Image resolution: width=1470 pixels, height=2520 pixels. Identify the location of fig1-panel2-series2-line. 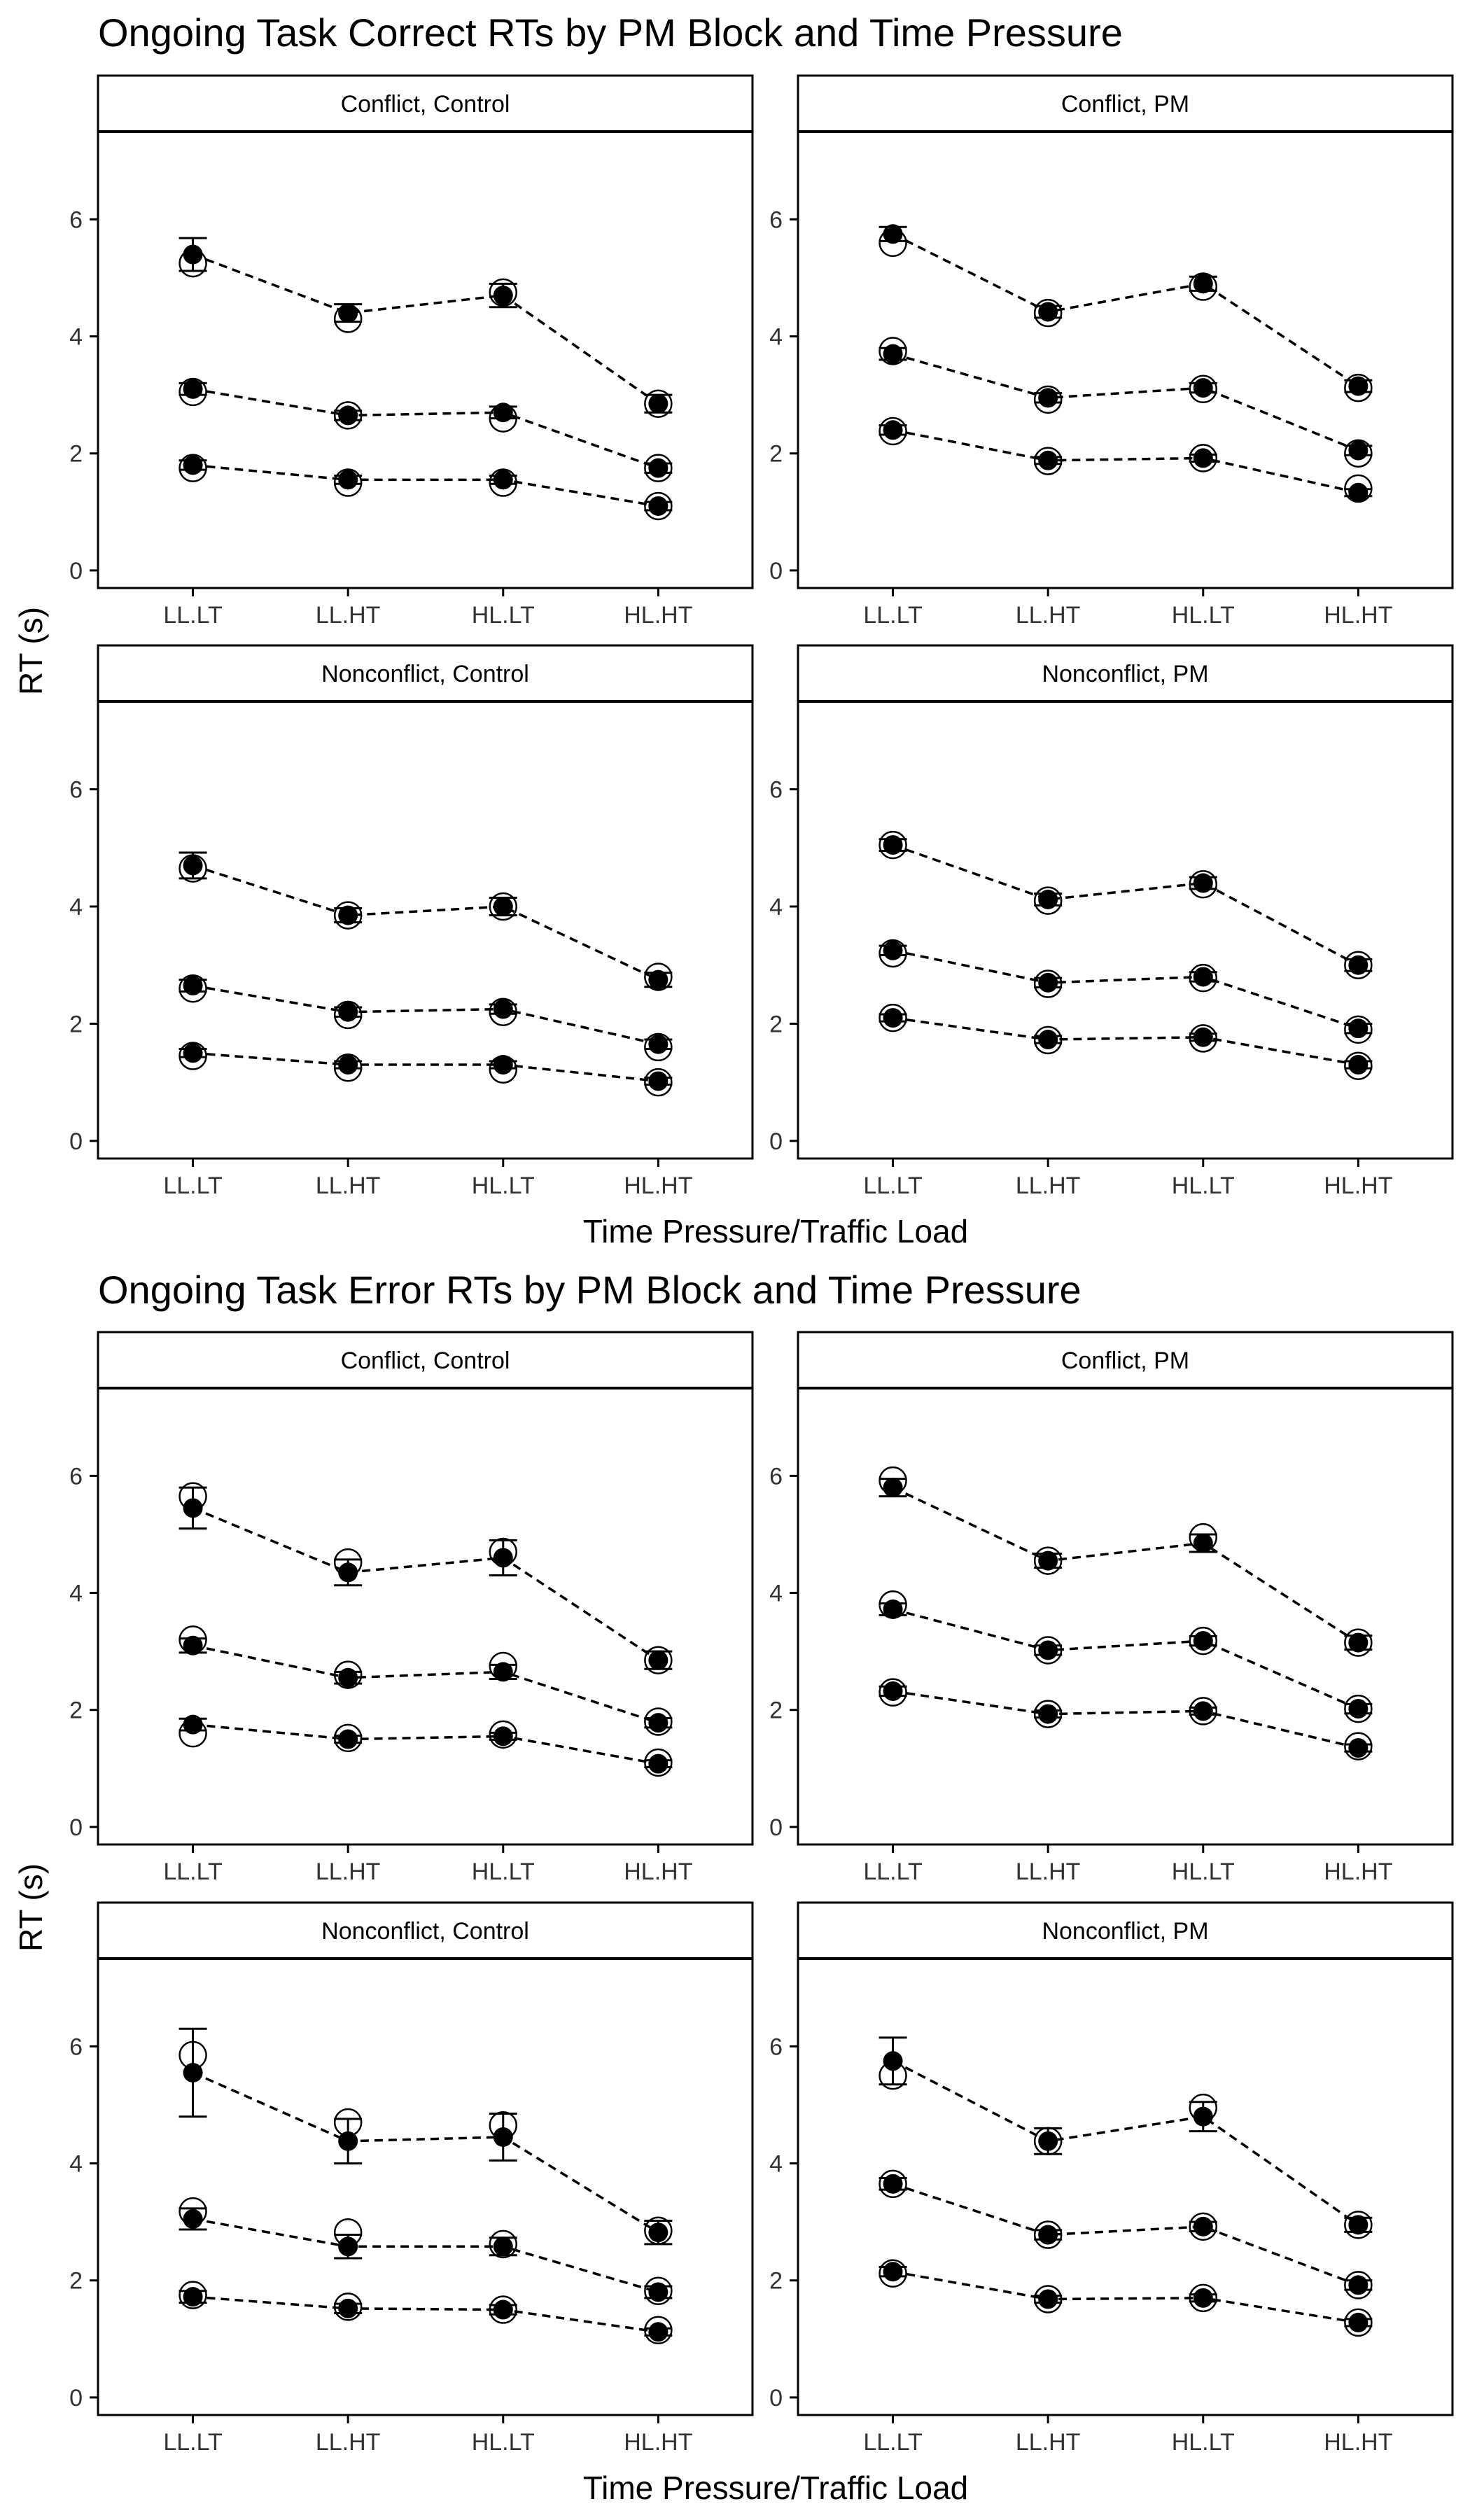
(1125, 402).